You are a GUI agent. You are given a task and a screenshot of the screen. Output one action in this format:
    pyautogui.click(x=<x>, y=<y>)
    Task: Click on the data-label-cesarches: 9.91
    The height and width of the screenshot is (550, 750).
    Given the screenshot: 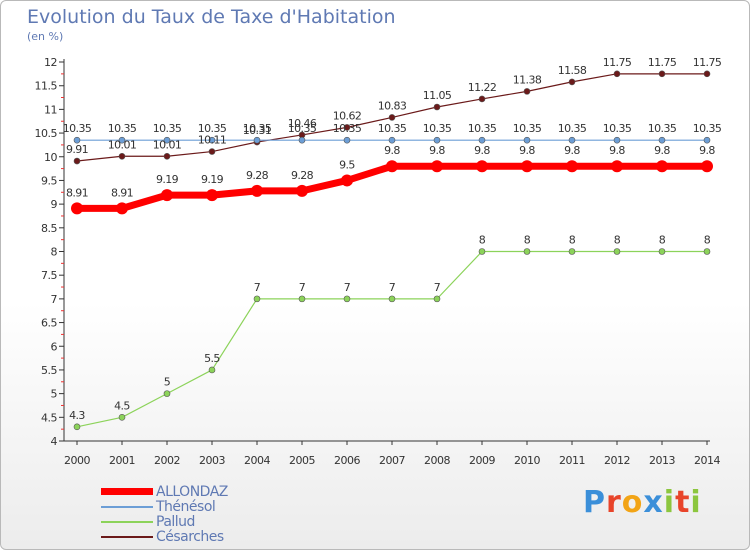 What is the action you would take?
    pyautogui.click(x=77, y=149)
    